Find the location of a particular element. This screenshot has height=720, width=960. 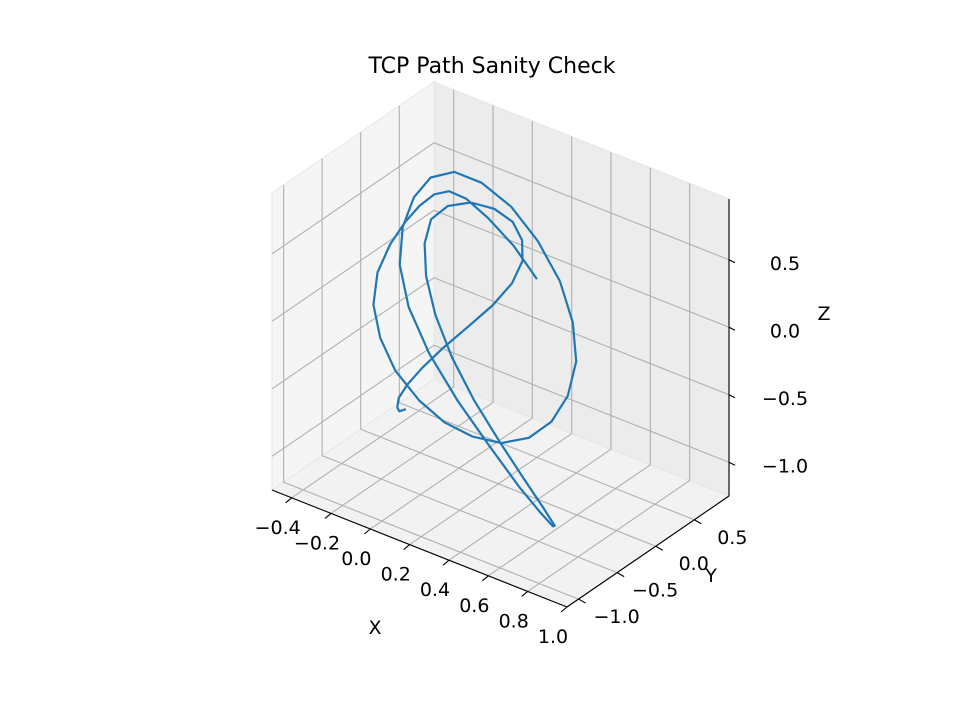

y-axis-line is located at coordinates (648, 551).